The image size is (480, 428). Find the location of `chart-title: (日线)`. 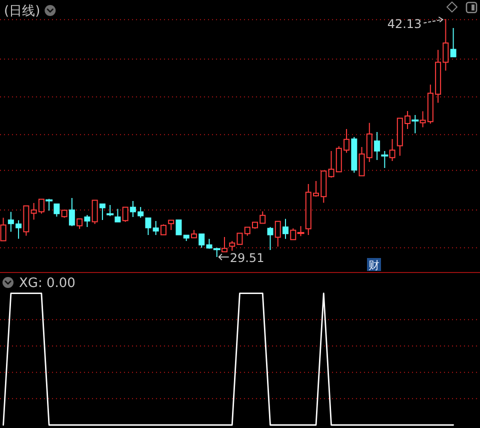

chart-title: (日线) is located at coordinates (22, 11).